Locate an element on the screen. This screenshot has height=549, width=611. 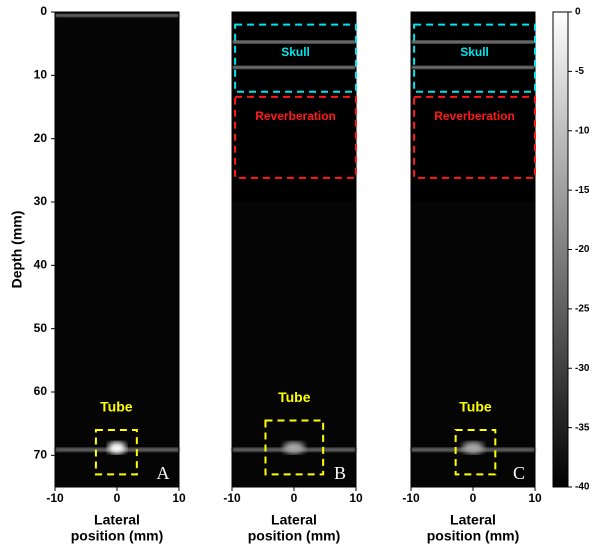
y-tick-label: 60 is located at coordinates (41, 391).